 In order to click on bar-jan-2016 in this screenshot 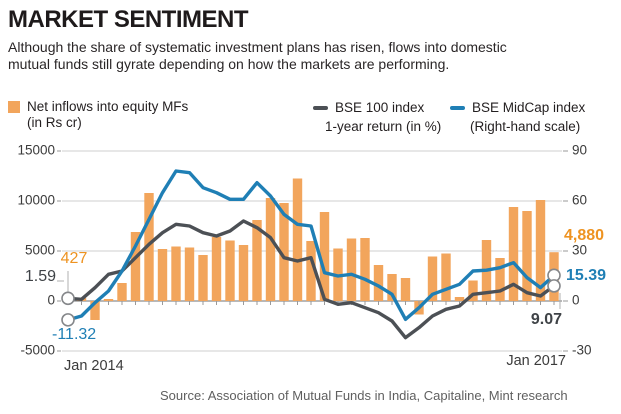, I will do `click(392, 287)`.